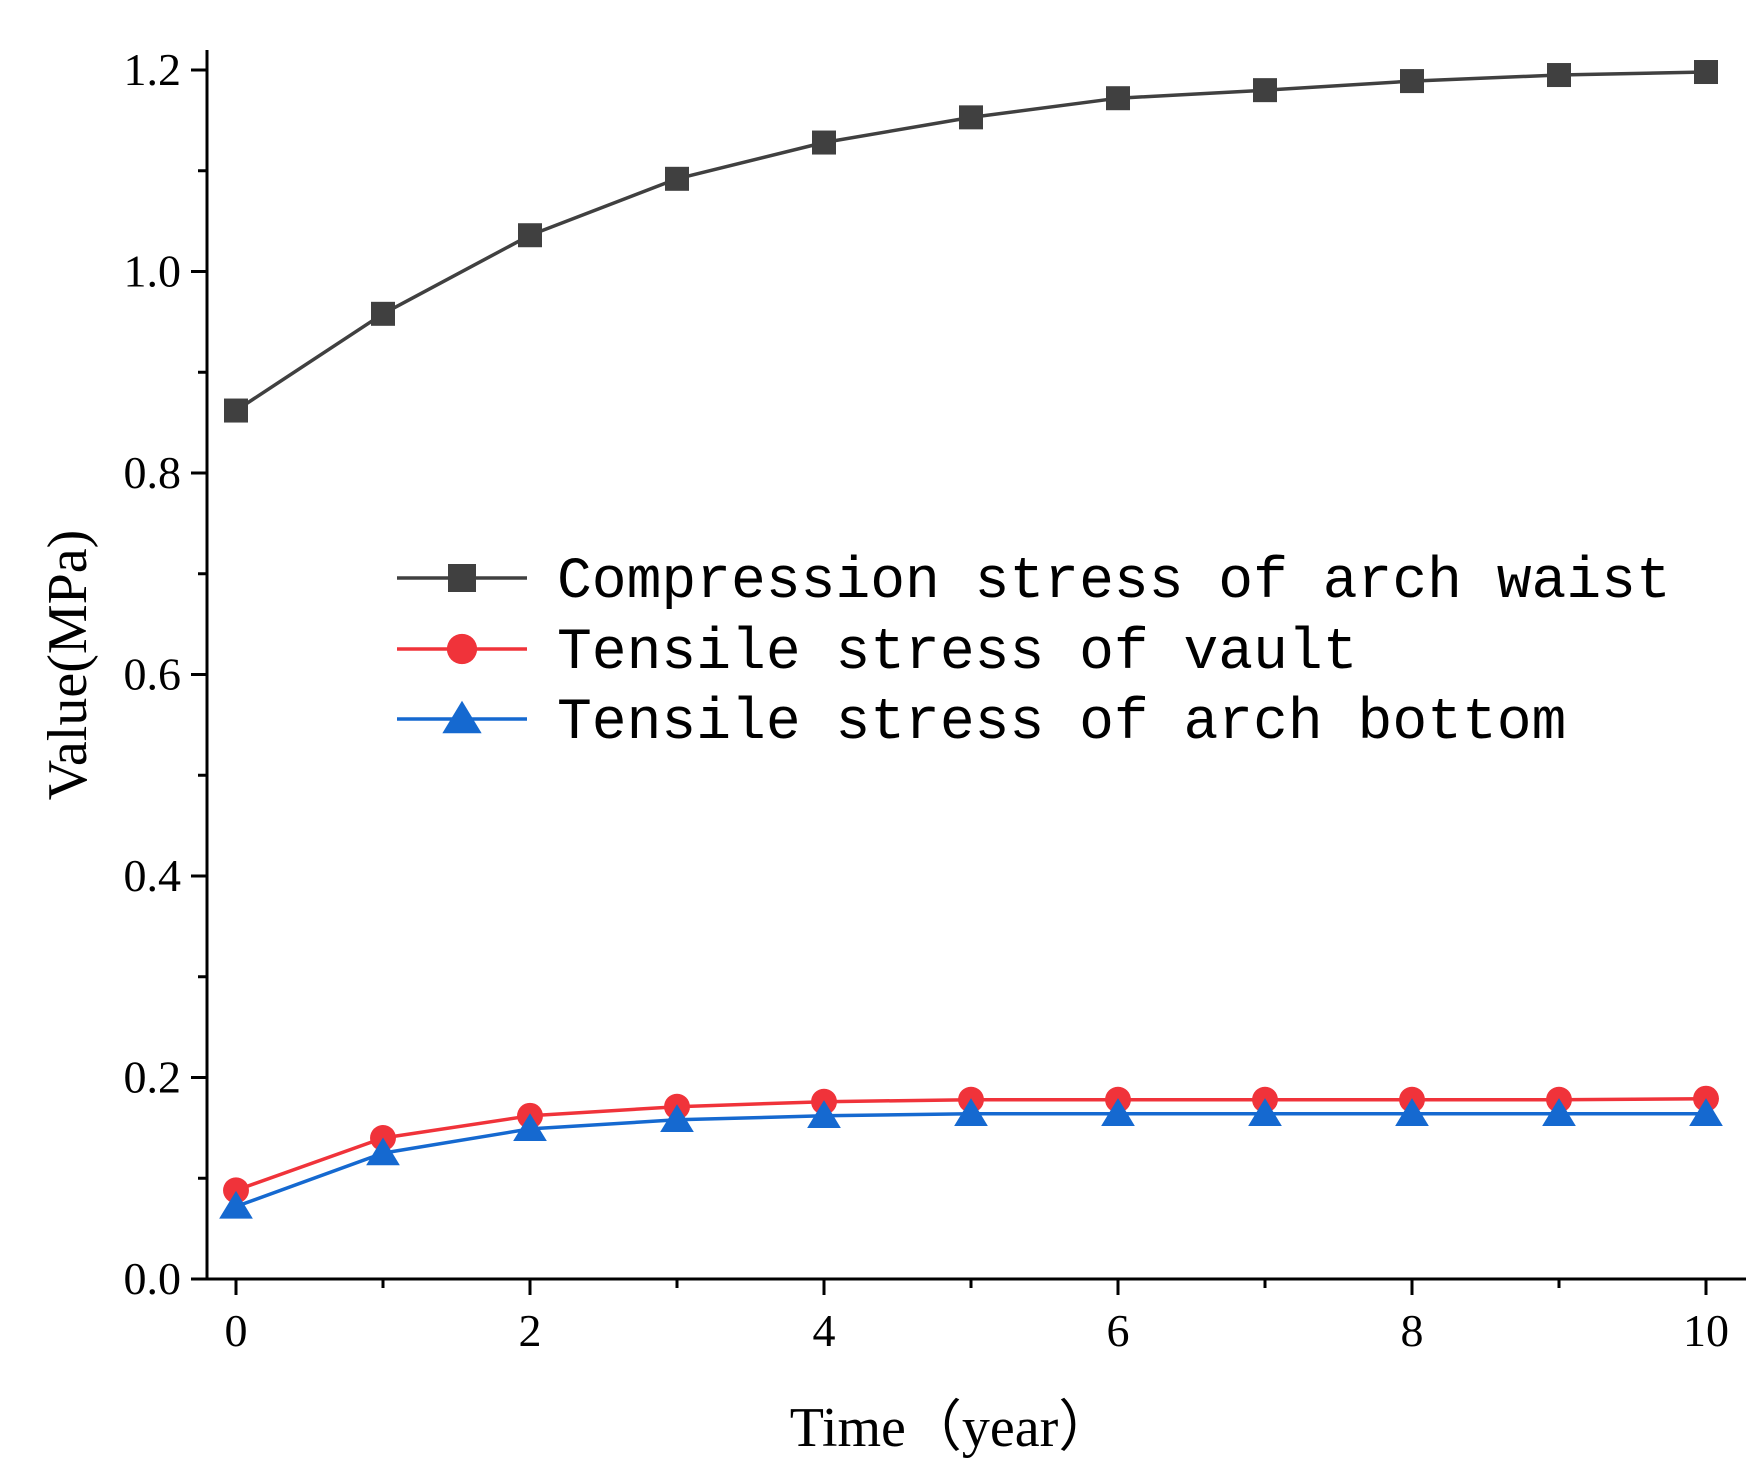  I want to click on y-axis-title: Value(MPa), so click(68, 665).